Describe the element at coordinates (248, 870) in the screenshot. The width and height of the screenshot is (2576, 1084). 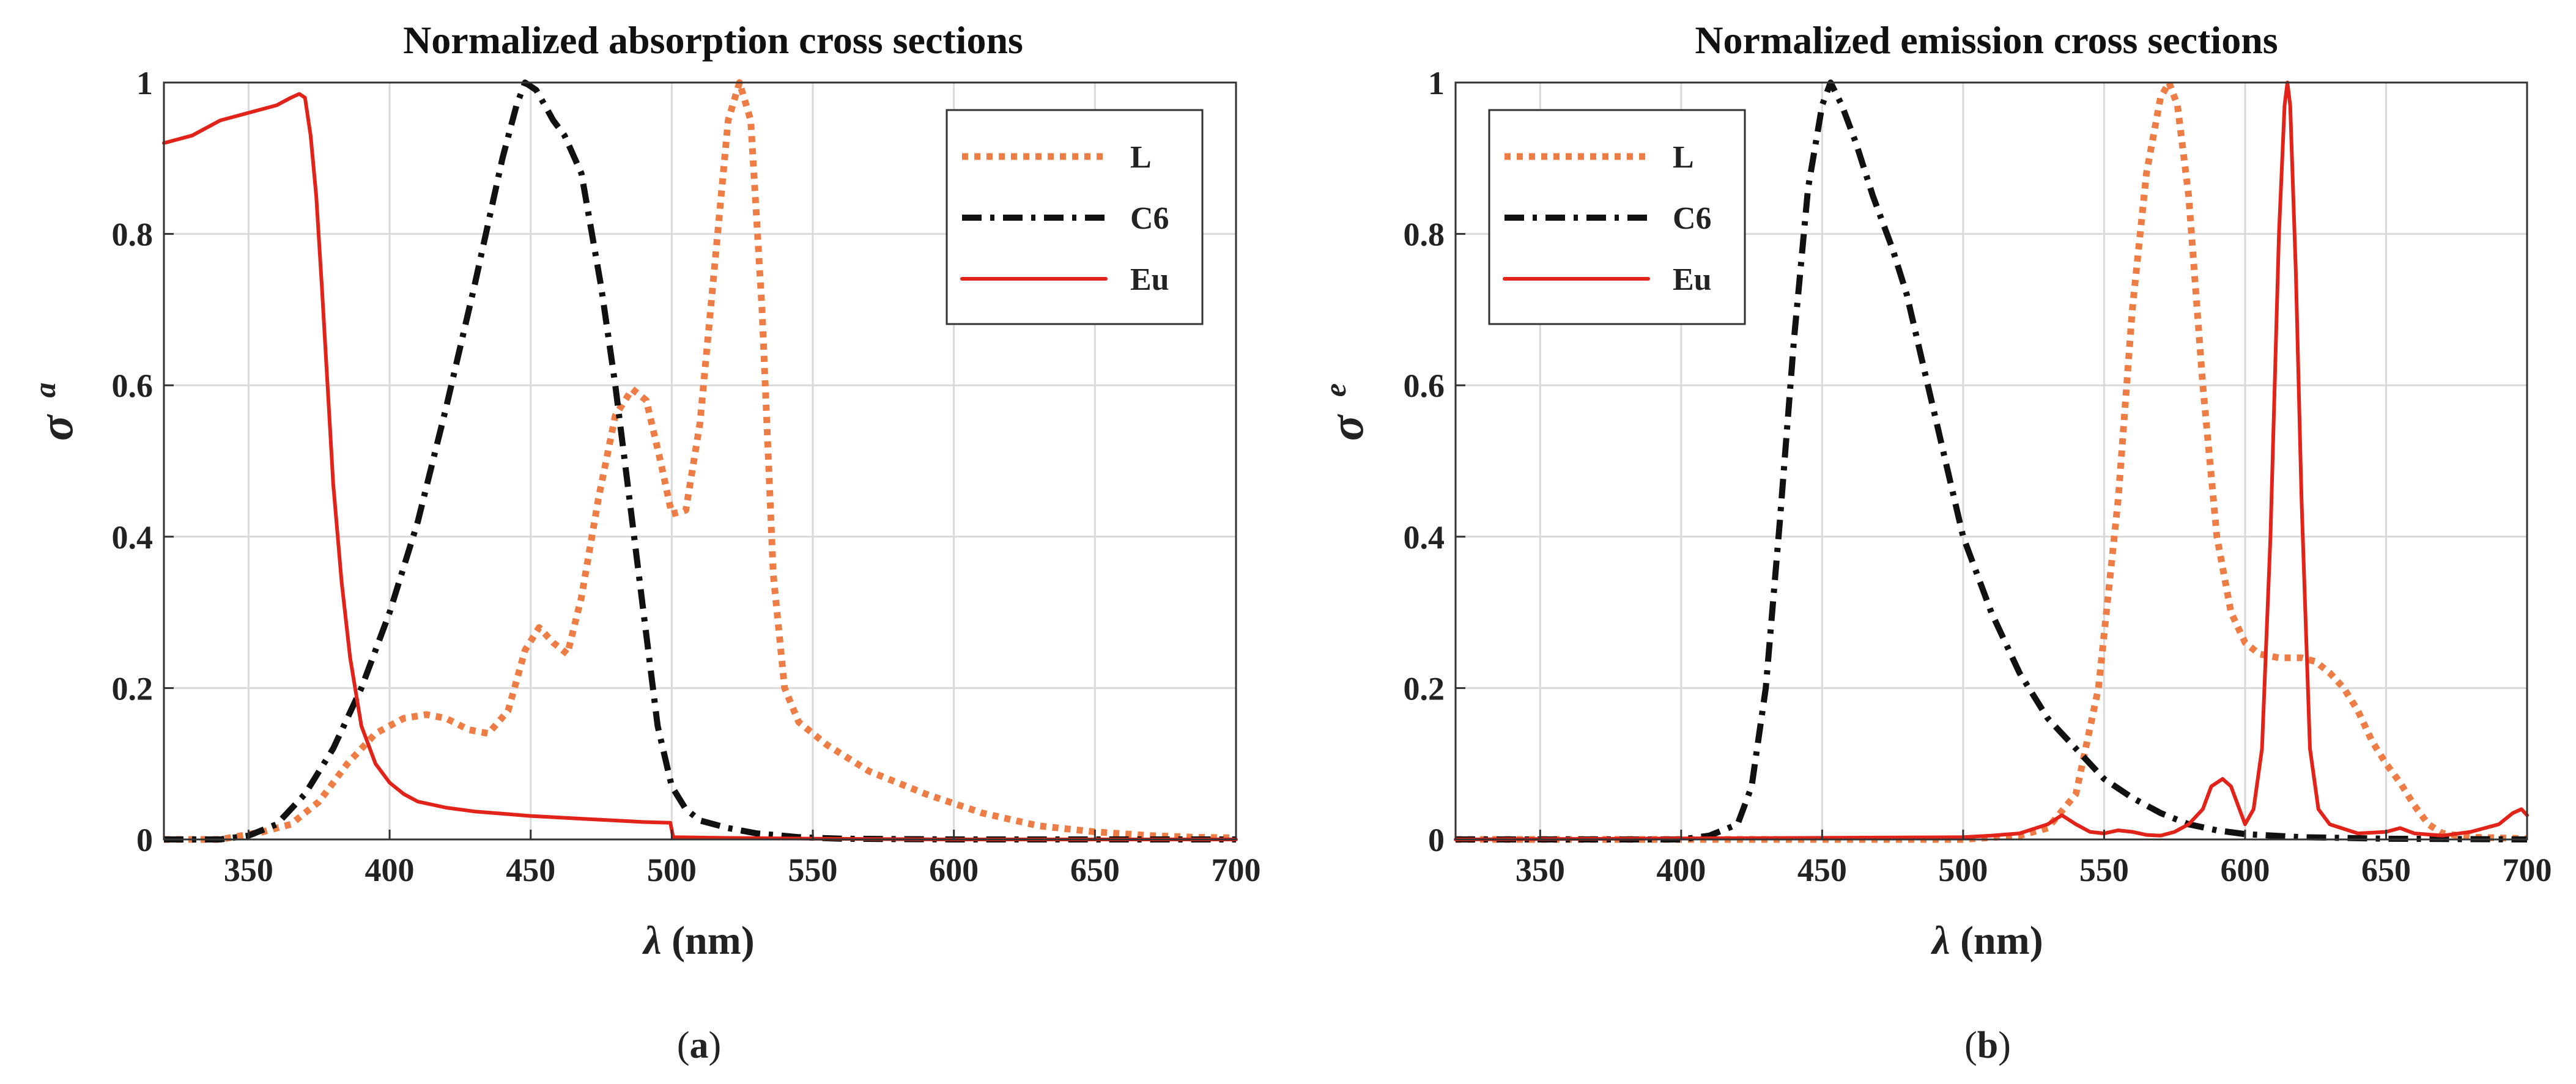
I see `panel-a-x-tick-label: 350` at that location.